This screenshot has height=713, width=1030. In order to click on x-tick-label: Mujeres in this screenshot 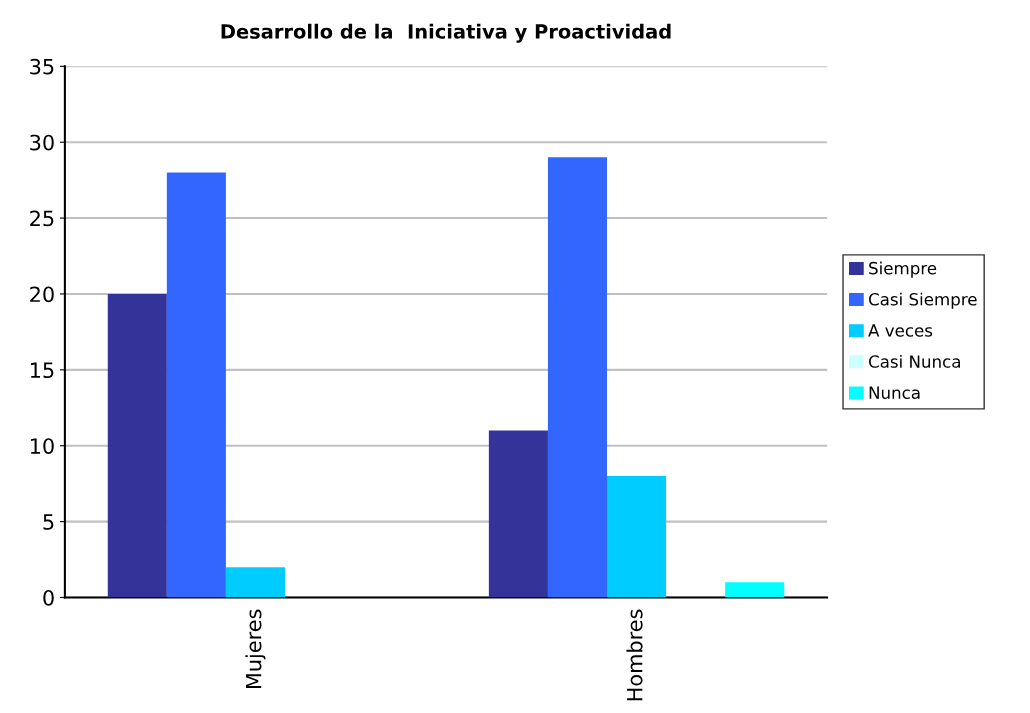, I will do `click(255, 649)`.